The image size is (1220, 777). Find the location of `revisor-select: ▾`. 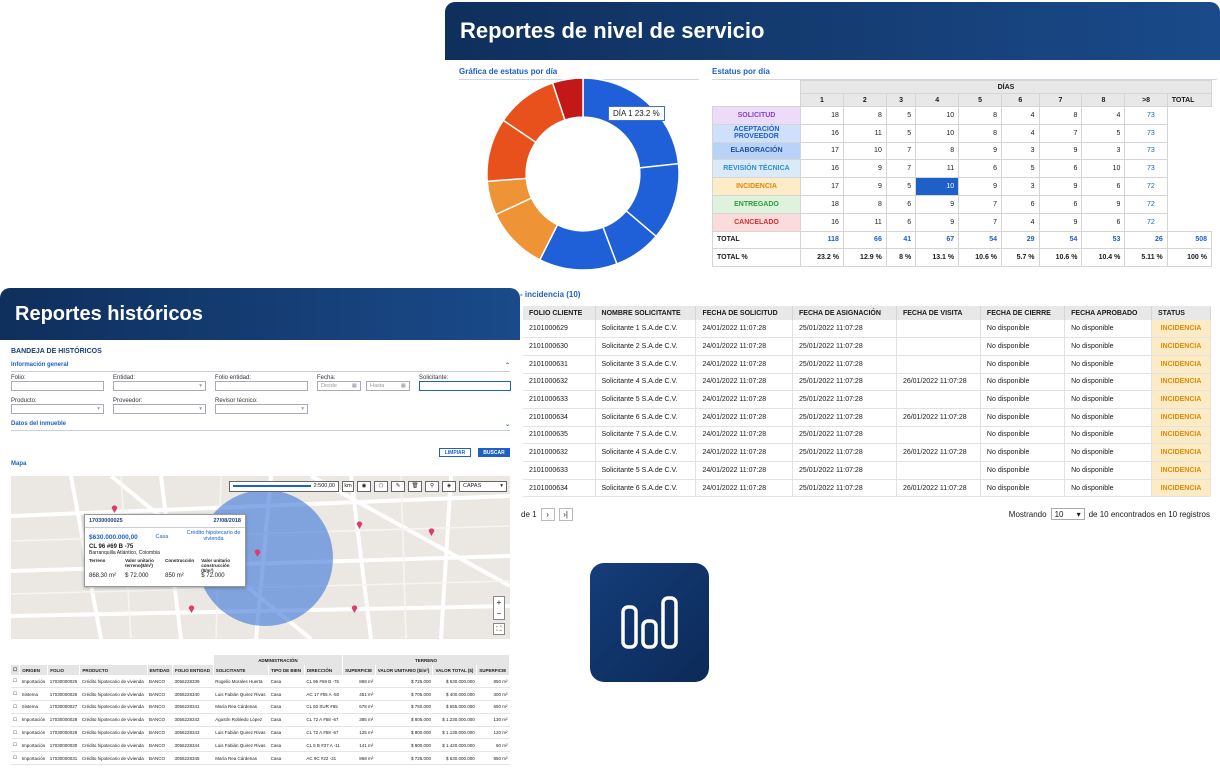

revisor-select: ▾ is located at coordinates (261, 409).